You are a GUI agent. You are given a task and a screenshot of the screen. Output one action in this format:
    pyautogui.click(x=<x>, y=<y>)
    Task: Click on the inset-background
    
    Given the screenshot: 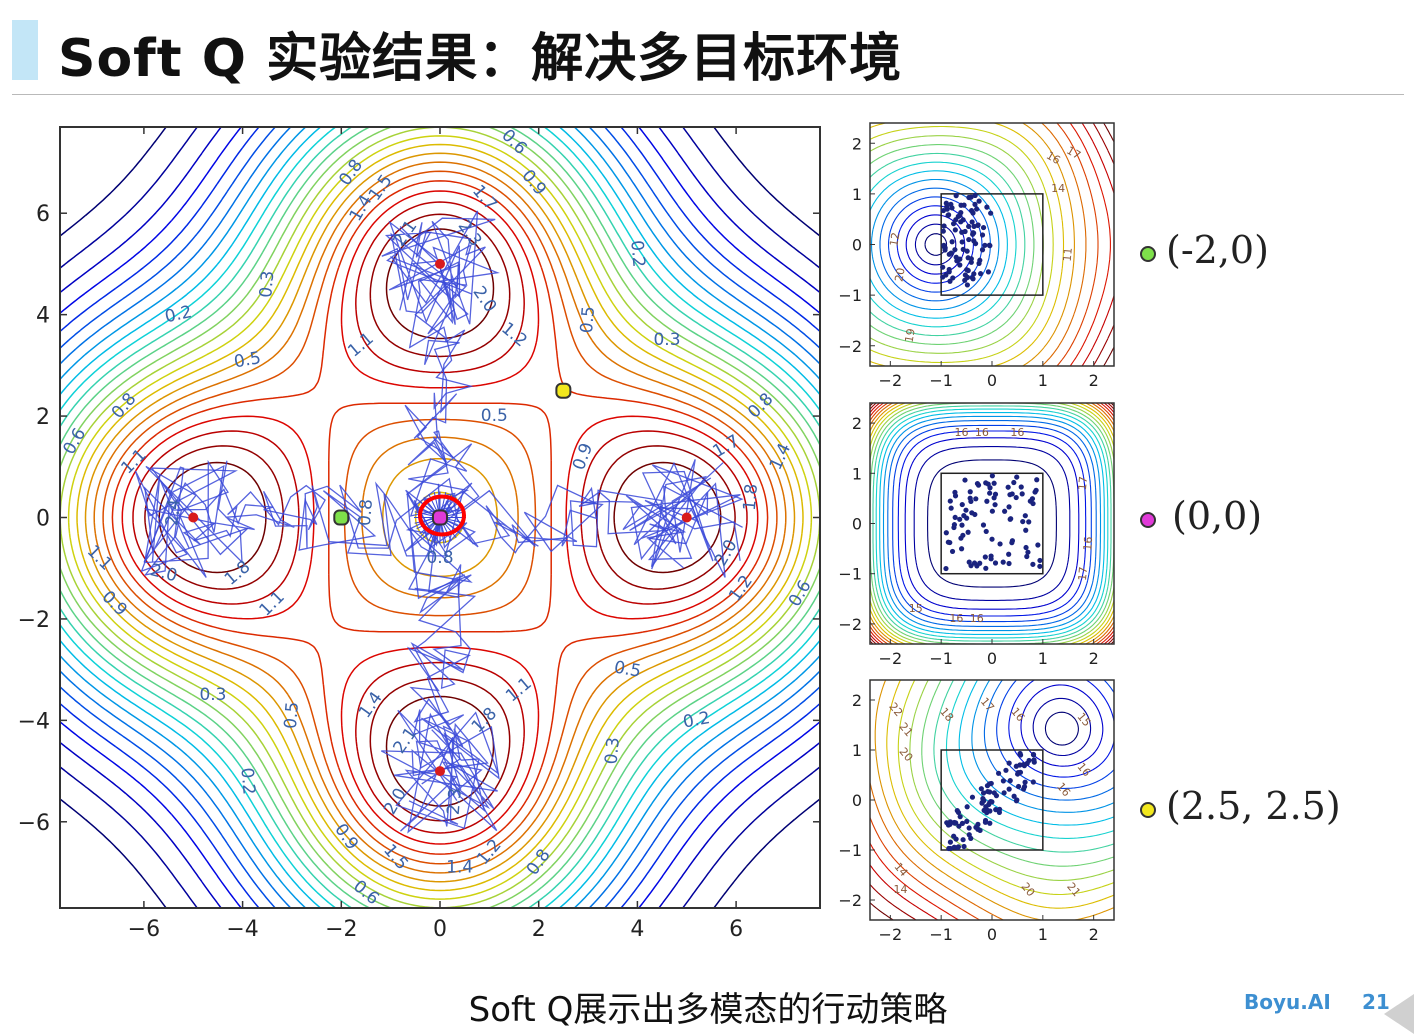 What is the action you would take?
    pyautogui.click(x=992, y=523)
    